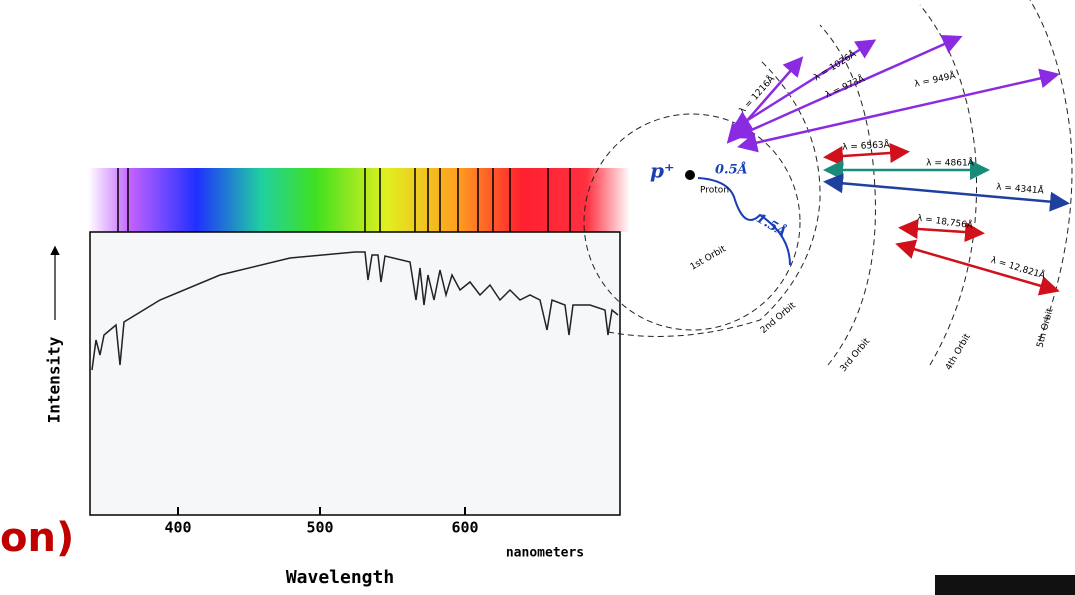  I want to click on x-tick-label: 500, so click(319, 528).